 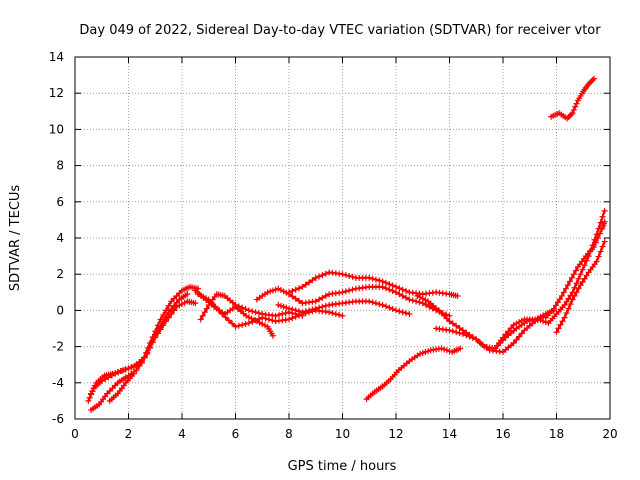 I want to click on y-tick-label: -4, so click(x=58, y=383).